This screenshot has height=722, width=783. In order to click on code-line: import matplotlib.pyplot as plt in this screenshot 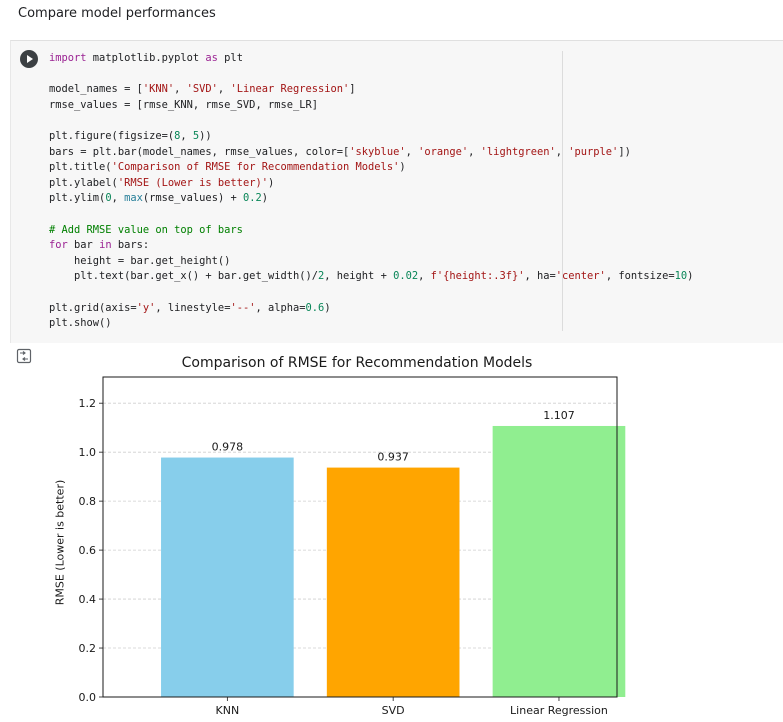, I will do `click(371, 59)`.